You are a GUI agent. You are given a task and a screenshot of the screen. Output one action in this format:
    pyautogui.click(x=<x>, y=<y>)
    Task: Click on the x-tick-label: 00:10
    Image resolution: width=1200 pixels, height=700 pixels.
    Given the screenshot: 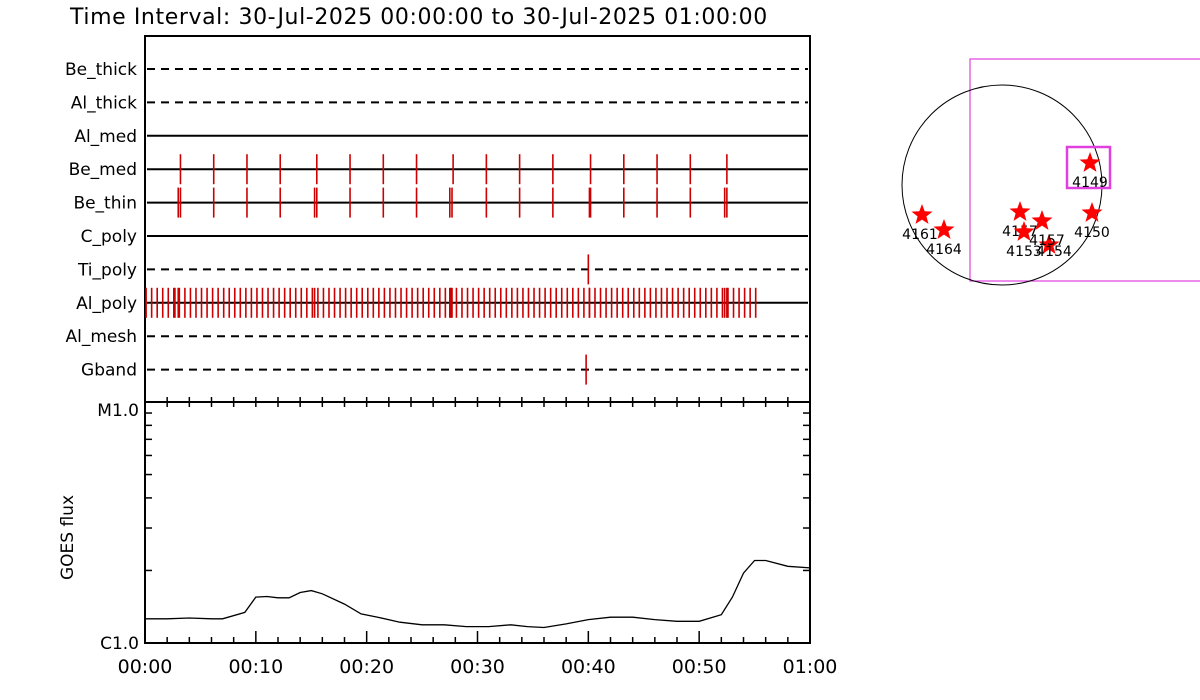 What is the action you would take?
    pyautogui.click(x=255, y=667)
    